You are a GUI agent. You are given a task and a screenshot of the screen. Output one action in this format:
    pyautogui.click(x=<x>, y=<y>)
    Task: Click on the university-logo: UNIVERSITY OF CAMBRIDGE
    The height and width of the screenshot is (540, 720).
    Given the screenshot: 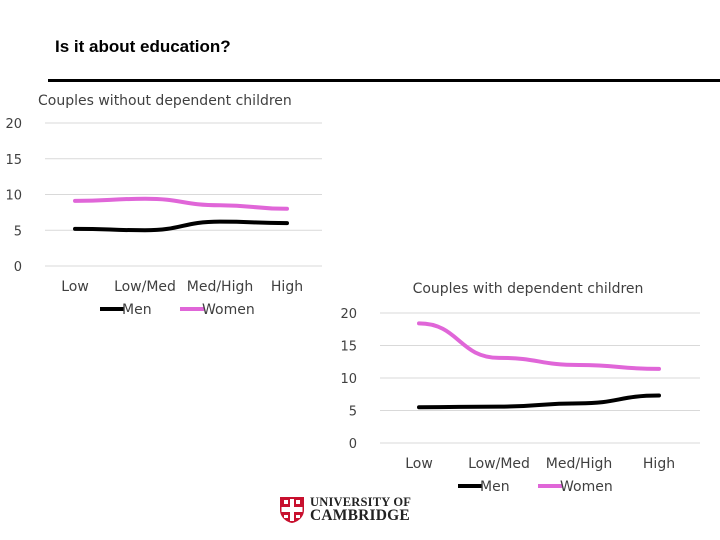 What is the action you would take?
    pyautogui.click(x=350, y=510)
    